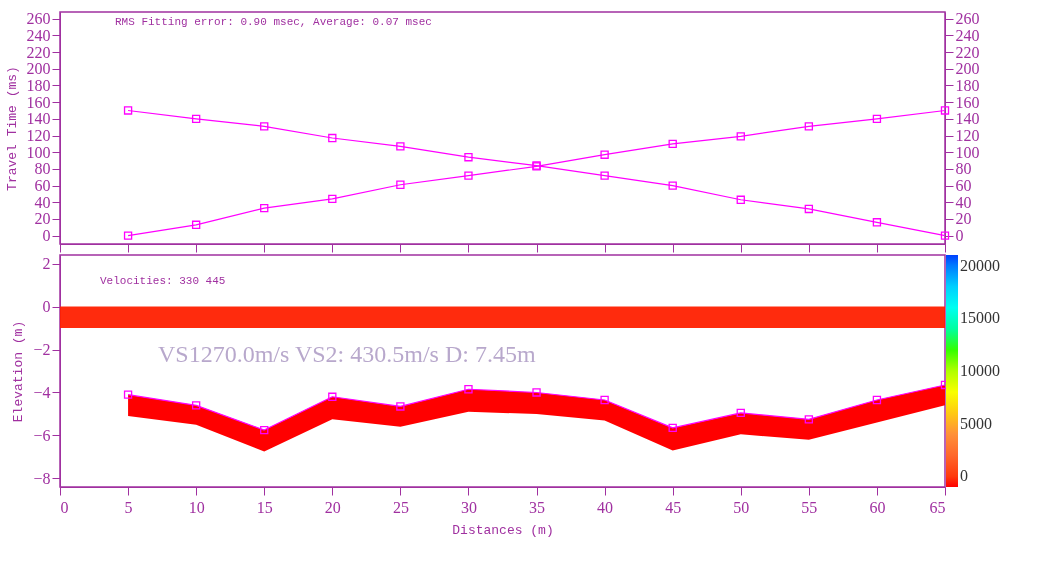 This screenshot has width=1043, height=562. Describe the element at coordinates (12, 128) in the screenshot. I see `y-axis-title: Travel Time (ms)` at that location.